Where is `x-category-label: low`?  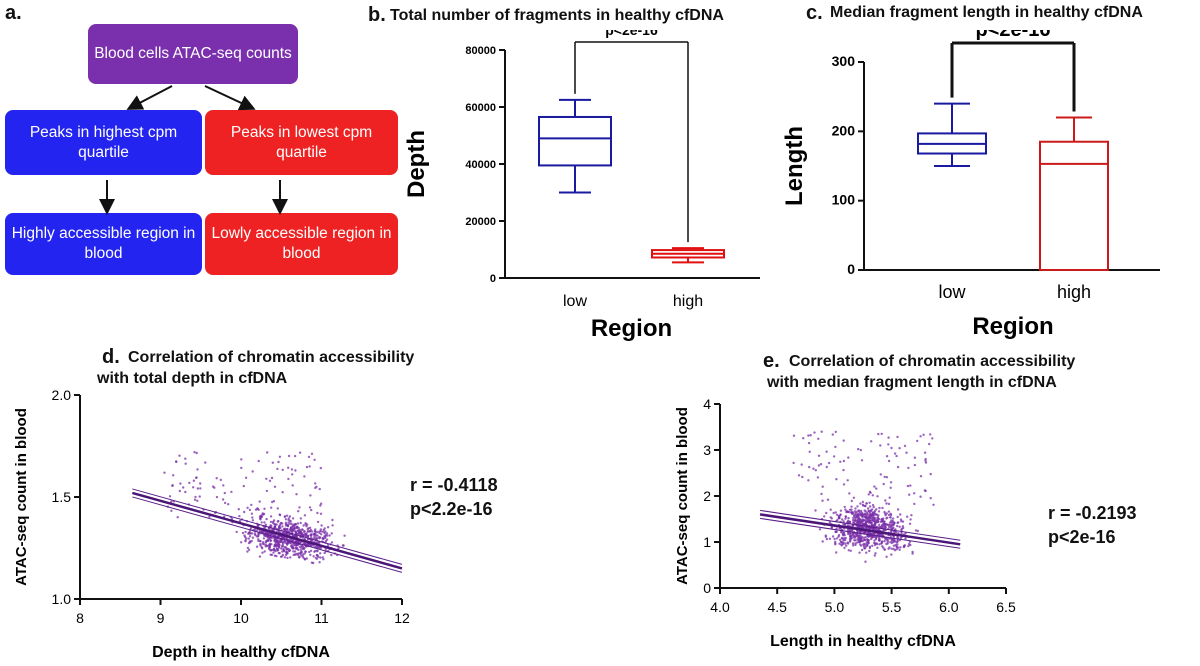 x-category-label: low is located at coordinates (952, 292).